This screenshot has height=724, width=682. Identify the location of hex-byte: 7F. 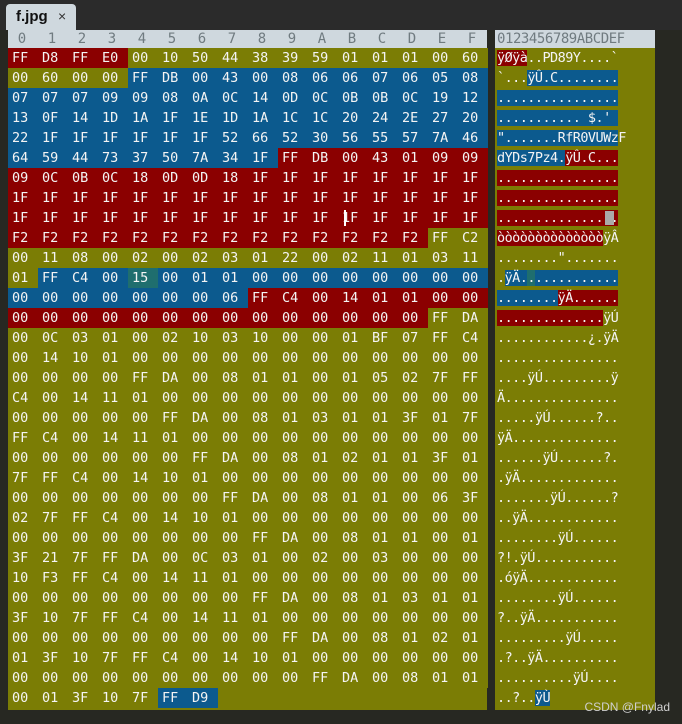
(113, 658).